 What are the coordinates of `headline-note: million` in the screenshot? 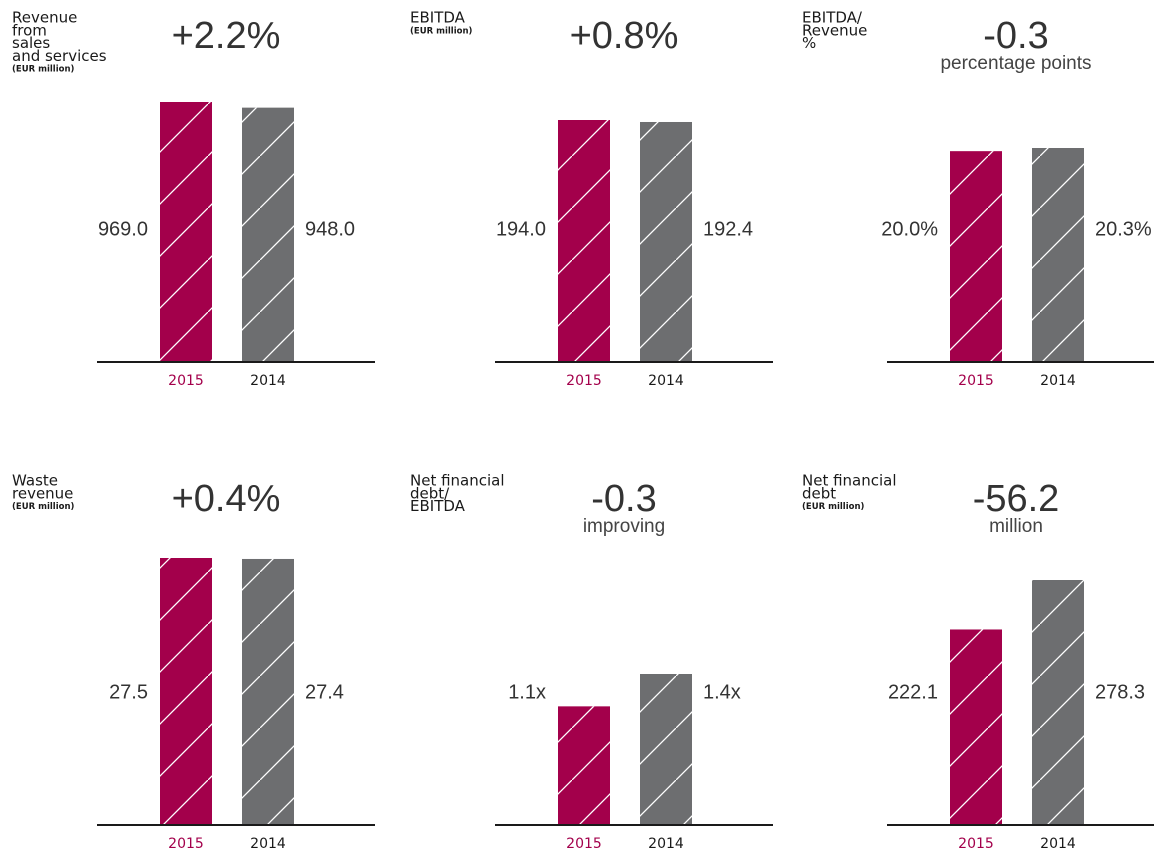 It's located at (1016, 526).